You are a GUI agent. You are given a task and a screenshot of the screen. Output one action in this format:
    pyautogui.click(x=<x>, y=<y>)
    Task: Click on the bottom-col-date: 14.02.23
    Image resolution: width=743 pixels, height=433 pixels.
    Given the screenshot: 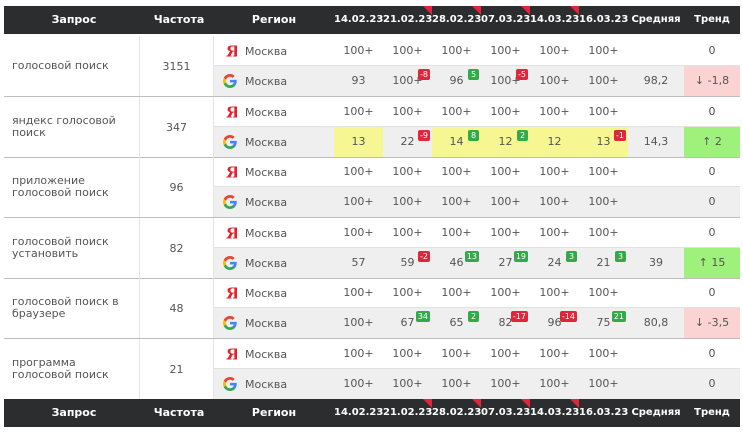 What is the action you would take?
    pyautogui.click(x=358, y=413)
    